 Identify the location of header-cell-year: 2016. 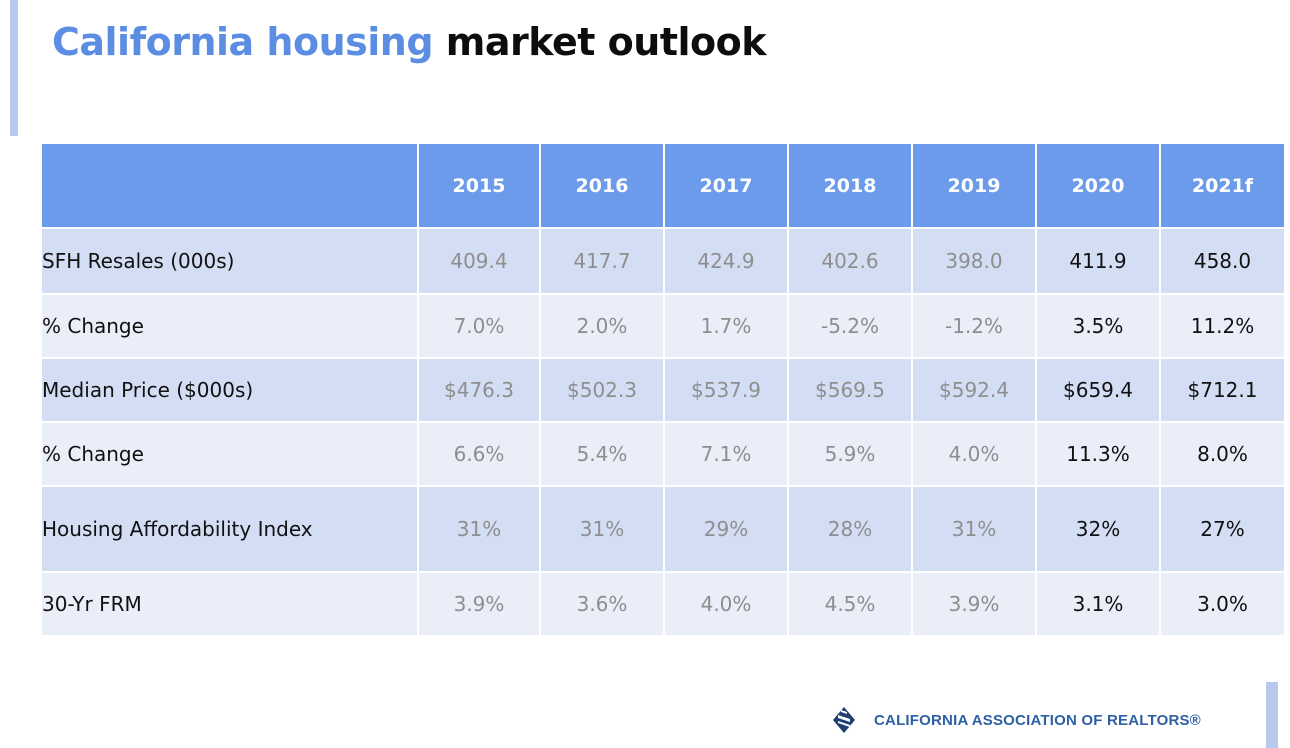
(601, 186).